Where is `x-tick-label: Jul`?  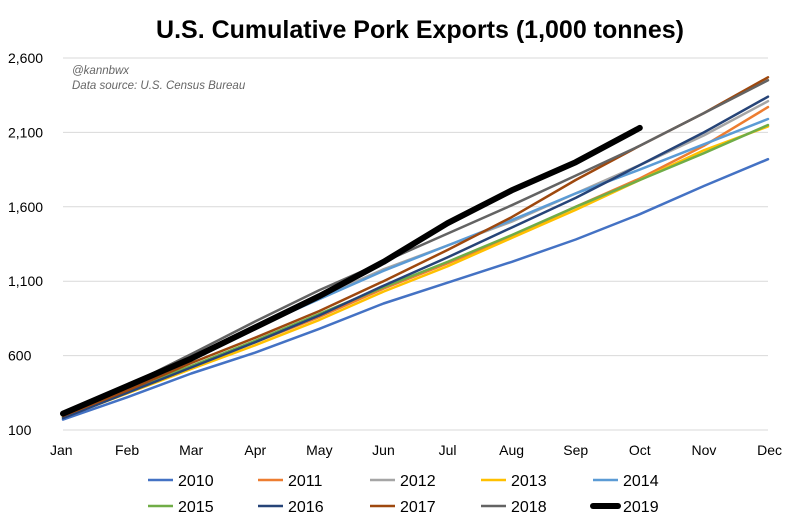
x-tick-label: Jul is located at coordinates (448, 450).